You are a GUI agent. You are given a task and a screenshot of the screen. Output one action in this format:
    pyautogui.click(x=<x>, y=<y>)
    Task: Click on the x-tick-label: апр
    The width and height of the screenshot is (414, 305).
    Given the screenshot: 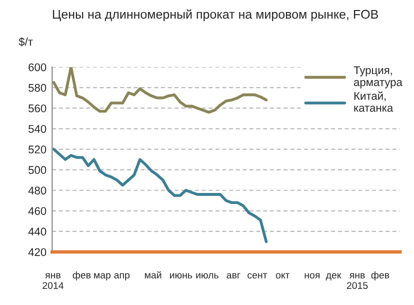 What is the action you would take?
    pyautogui.click(x=122, y=276)
    